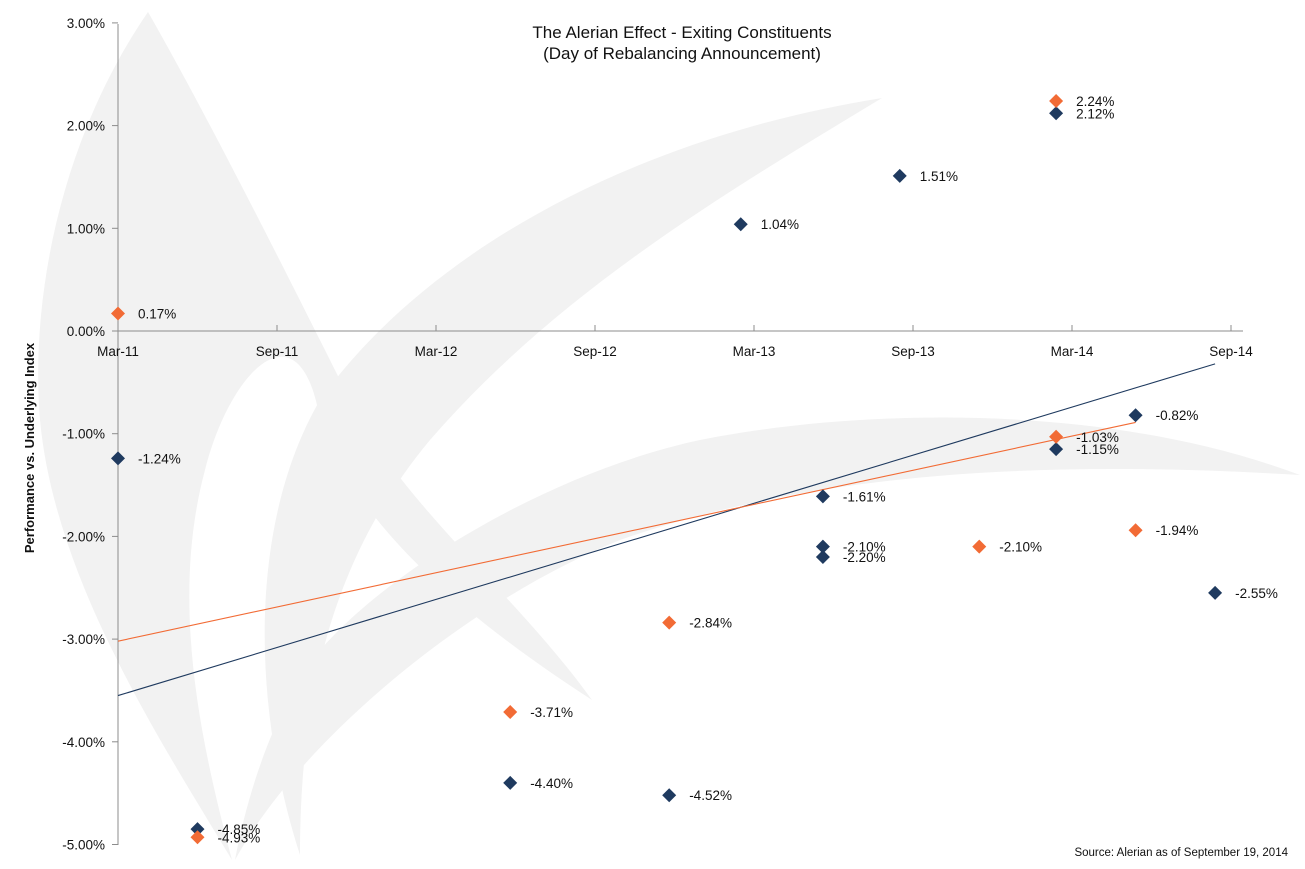  I want to click on orange-series-data-label: 0.17%, so click(157, 314).